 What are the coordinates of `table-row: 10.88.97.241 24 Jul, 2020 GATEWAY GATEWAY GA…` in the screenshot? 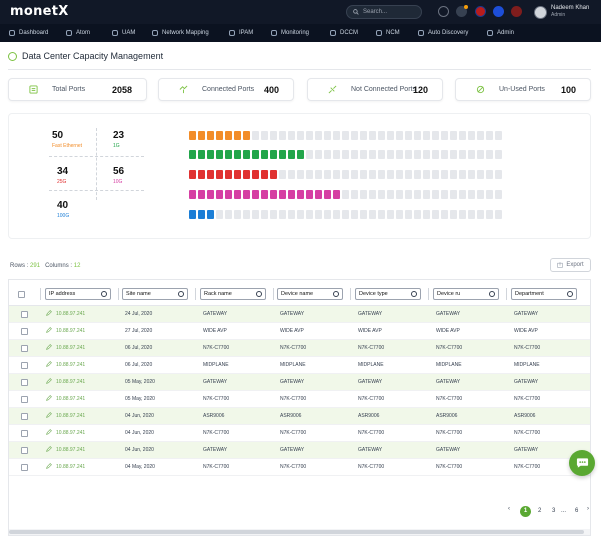 It's located at (299, 314).